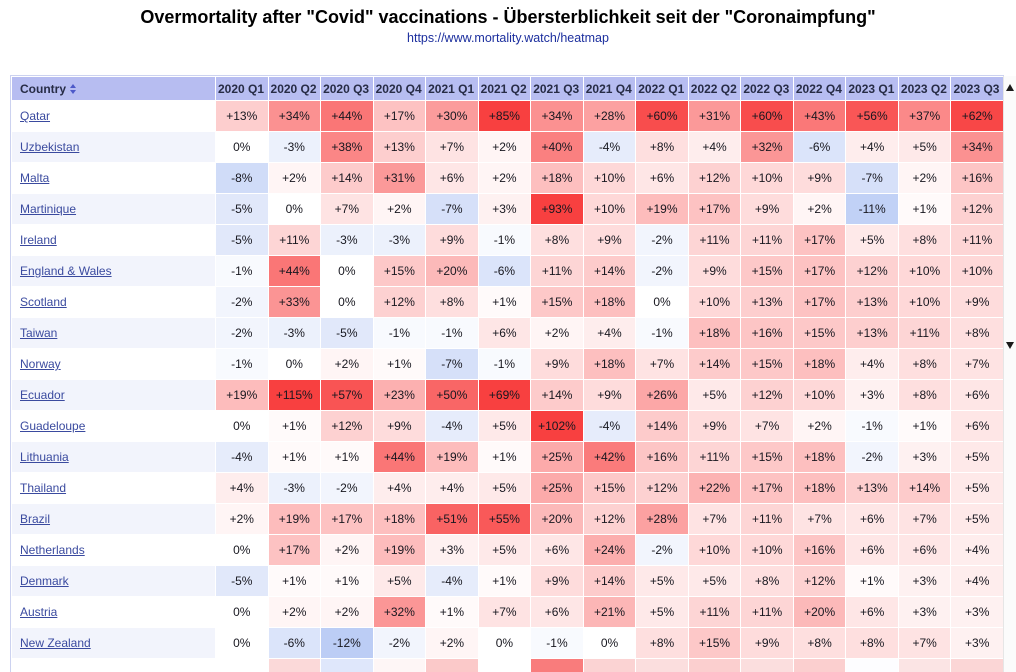 Image resolution: width=1016 pixels, height=672 pixels. What do you see at coordinates (66, 271) in the screenshot?
I see `country-link-england-wales: England & Wales` at bounding box center [66, 271].